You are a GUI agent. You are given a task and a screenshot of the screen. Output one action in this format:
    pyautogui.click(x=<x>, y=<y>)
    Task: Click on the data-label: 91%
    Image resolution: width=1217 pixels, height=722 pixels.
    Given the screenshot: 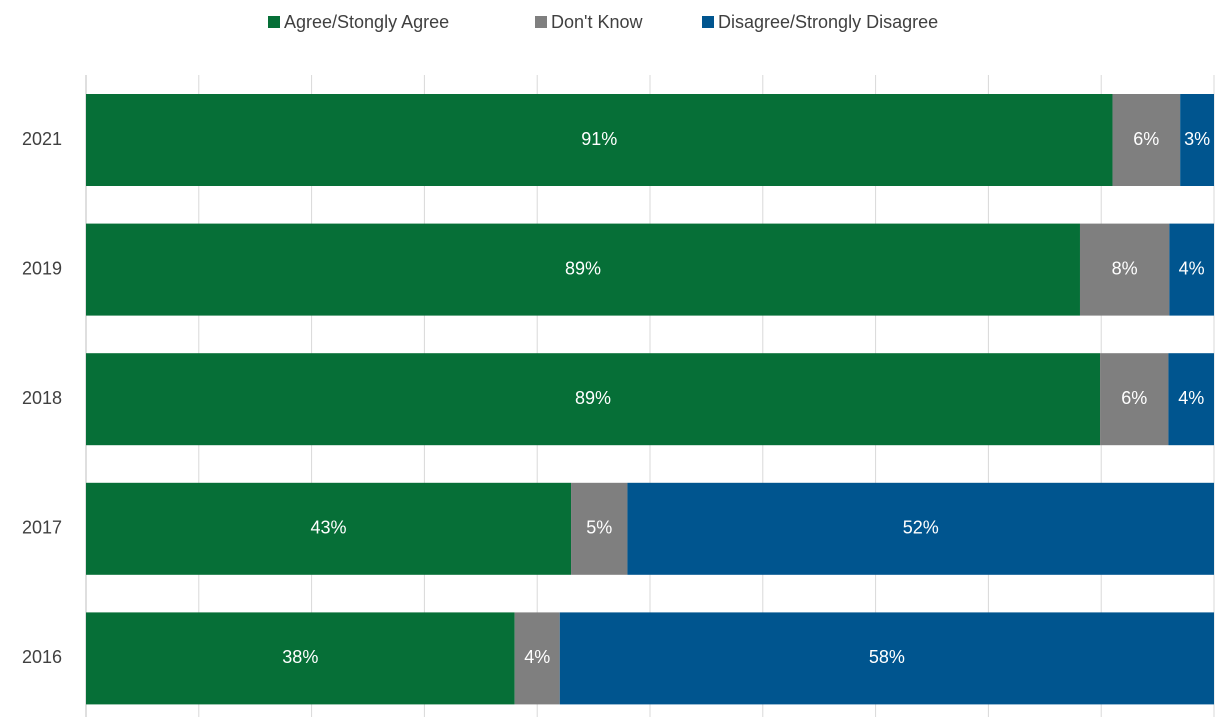 What is the action you would take?
    pyautogui.click(x=599, y=139)
    